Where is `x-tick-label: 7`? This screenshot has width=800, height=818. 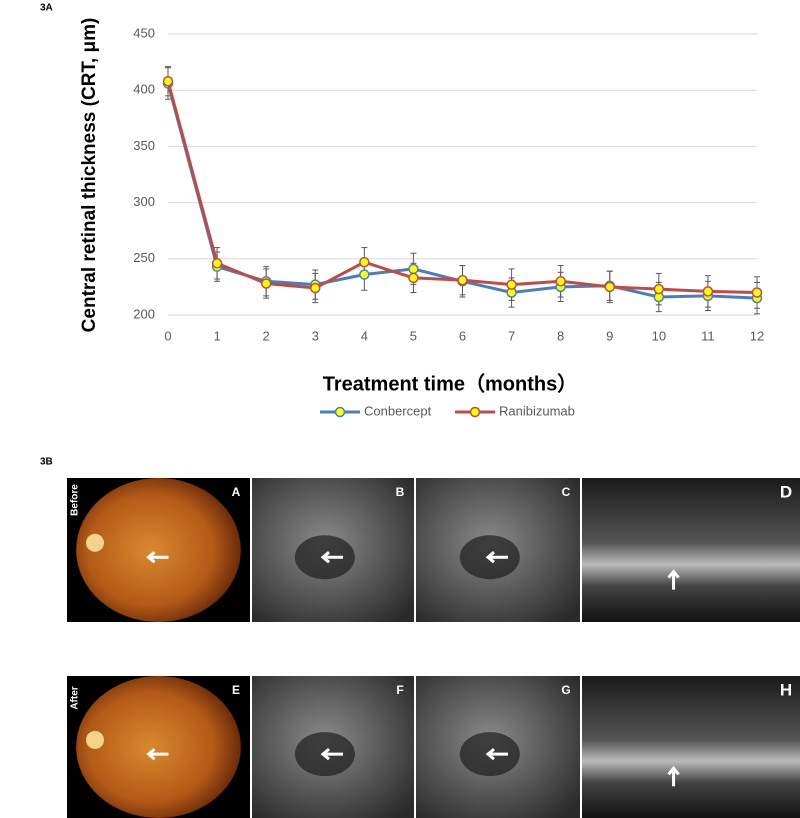
x-tick-label: 7 is located at coordinates (511, 335).